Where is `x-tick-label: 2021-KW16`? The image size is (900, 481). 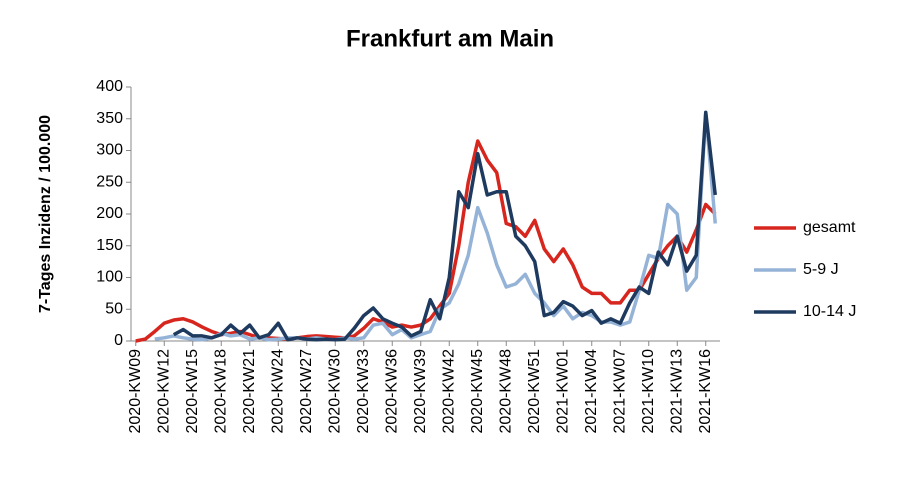 x-tick-label: 2021-KW16 is located at coordinates (705, 391).